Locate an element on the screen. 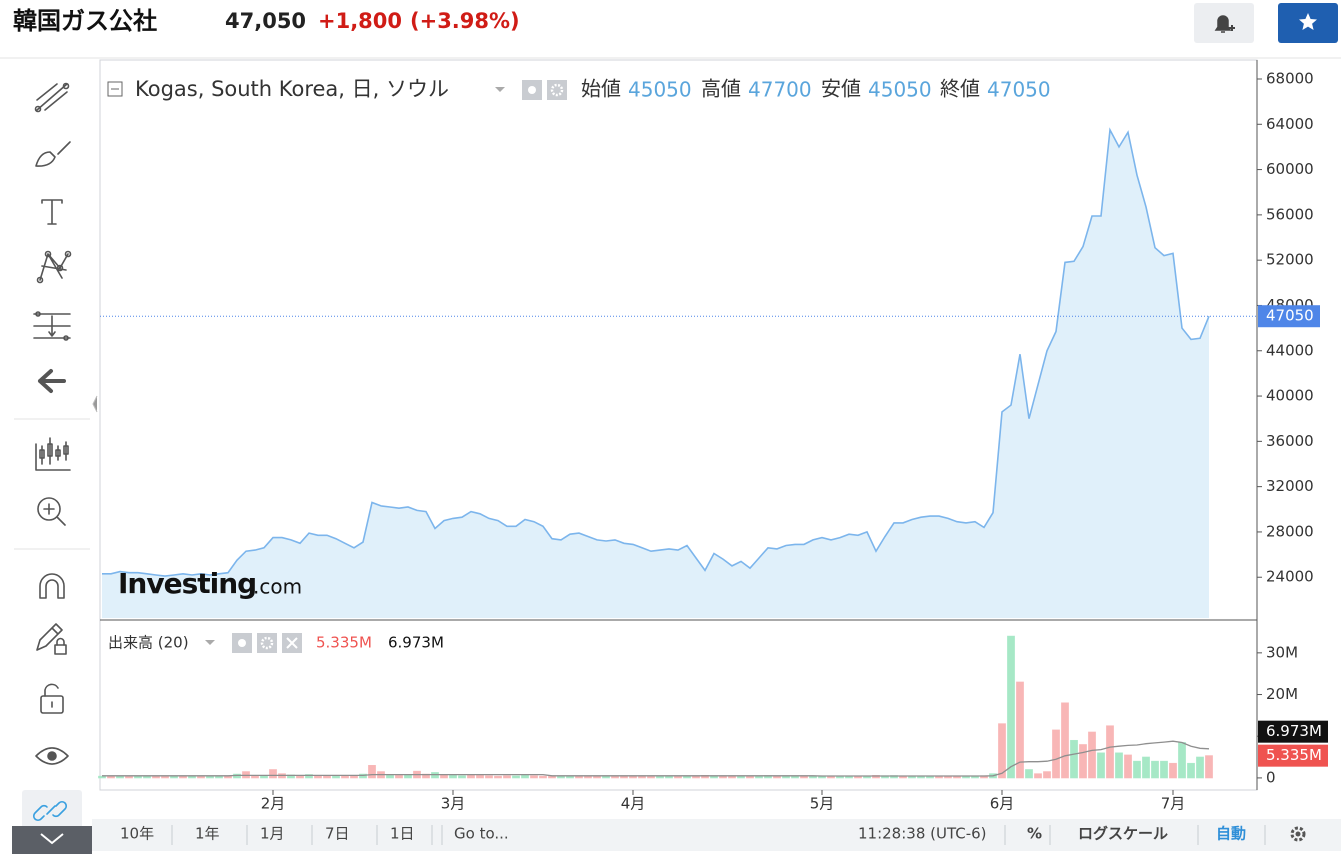  price-change: +1,800 is located at coordinates (360, 21).